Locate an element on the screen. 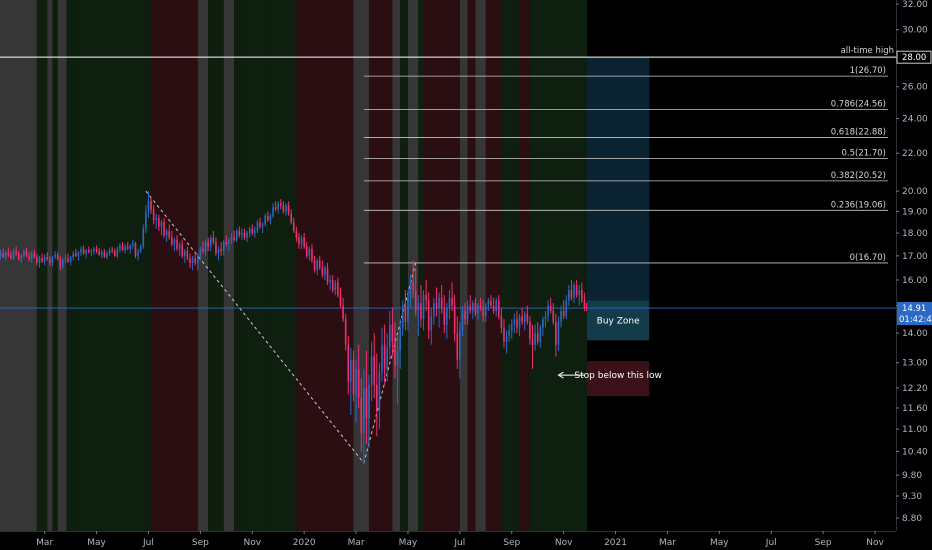 The height and width of the screenshot is (550, 932). bar-countdown-label: 01:42:42 is located at coordinates (915, 320).